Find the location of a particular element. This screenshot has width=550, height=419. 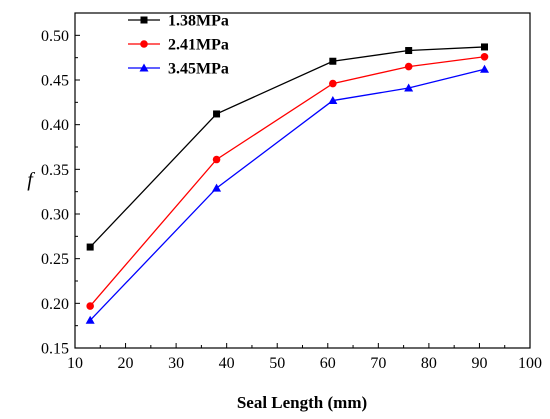

y-tick-label: 0.35 is located at coordinates (55, 170).